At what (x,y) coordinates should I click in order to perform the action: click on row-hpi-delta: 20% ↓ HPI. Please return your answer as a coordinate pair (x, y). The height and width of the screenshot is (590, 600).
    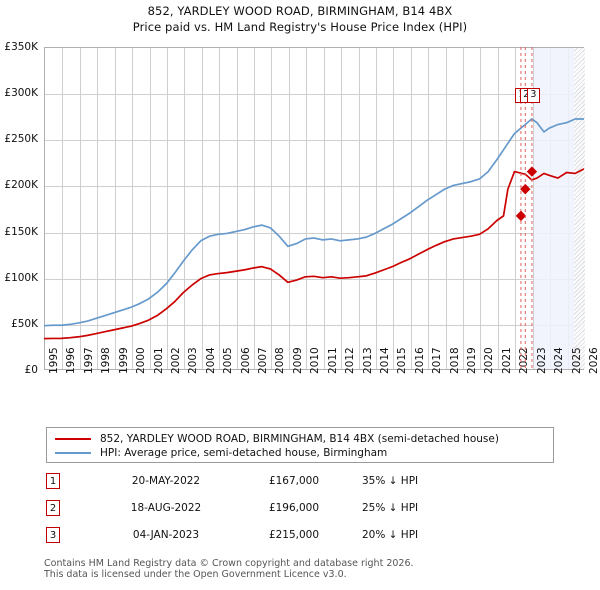
    Looking at the image, I should click on (390, 535).